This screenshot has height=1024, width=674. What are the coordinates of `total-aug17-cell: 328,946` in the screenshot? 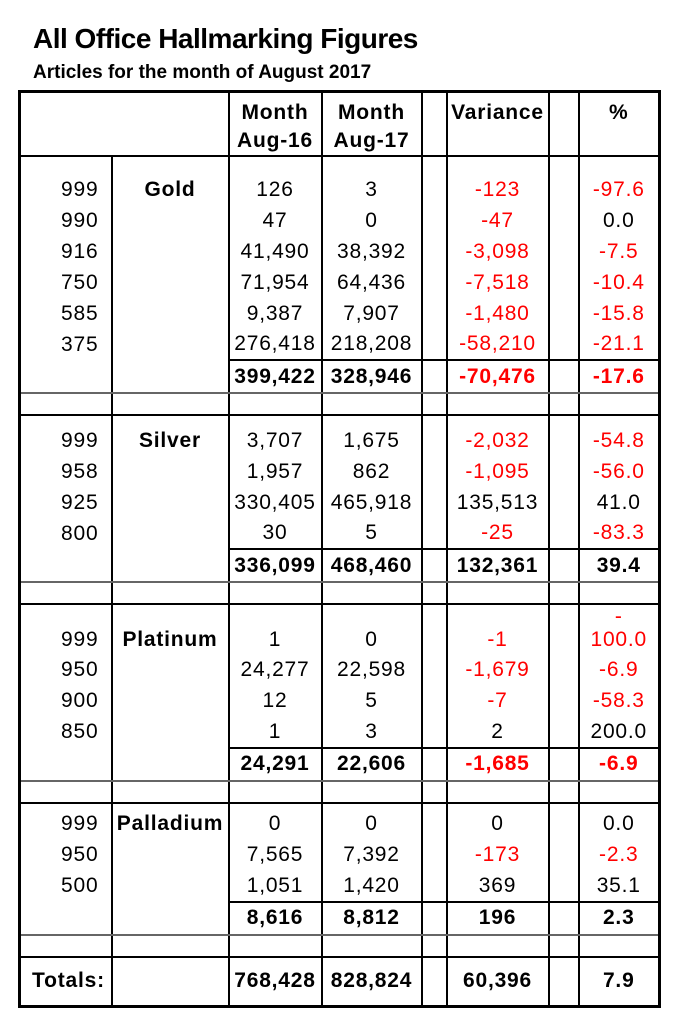 It's located at (371, 377).